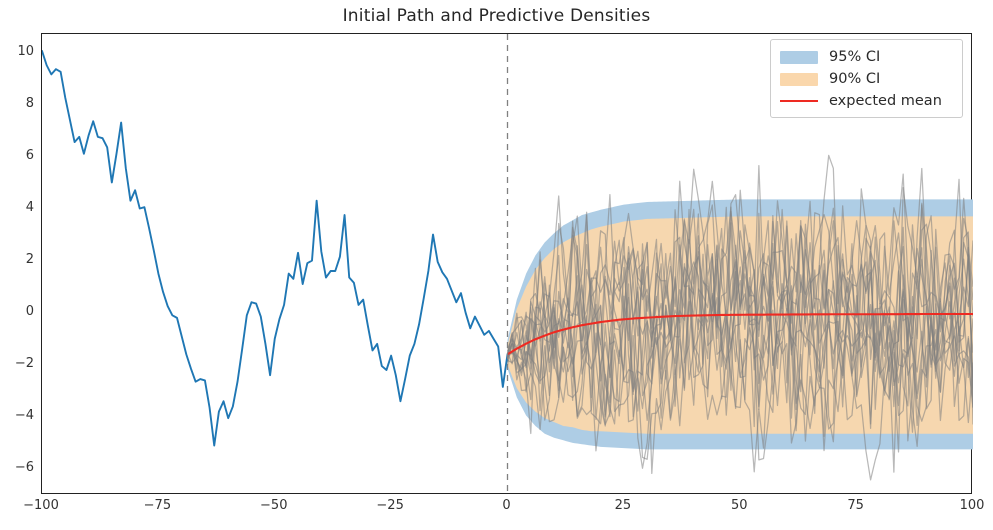 The width and height of the screenshot is (993, 530). Describe the element at coordinates (799, 101) in the screenshot. I see `legend-line-expected-mean` at that location.